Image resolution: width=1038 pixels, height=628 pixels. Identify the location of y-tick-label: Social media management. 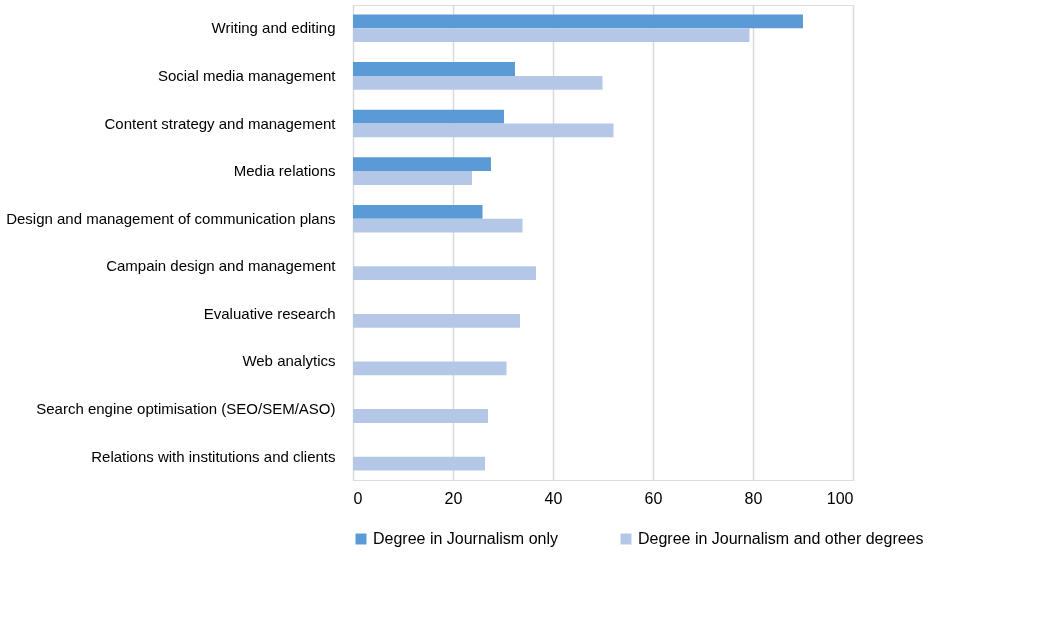
(247, 75).